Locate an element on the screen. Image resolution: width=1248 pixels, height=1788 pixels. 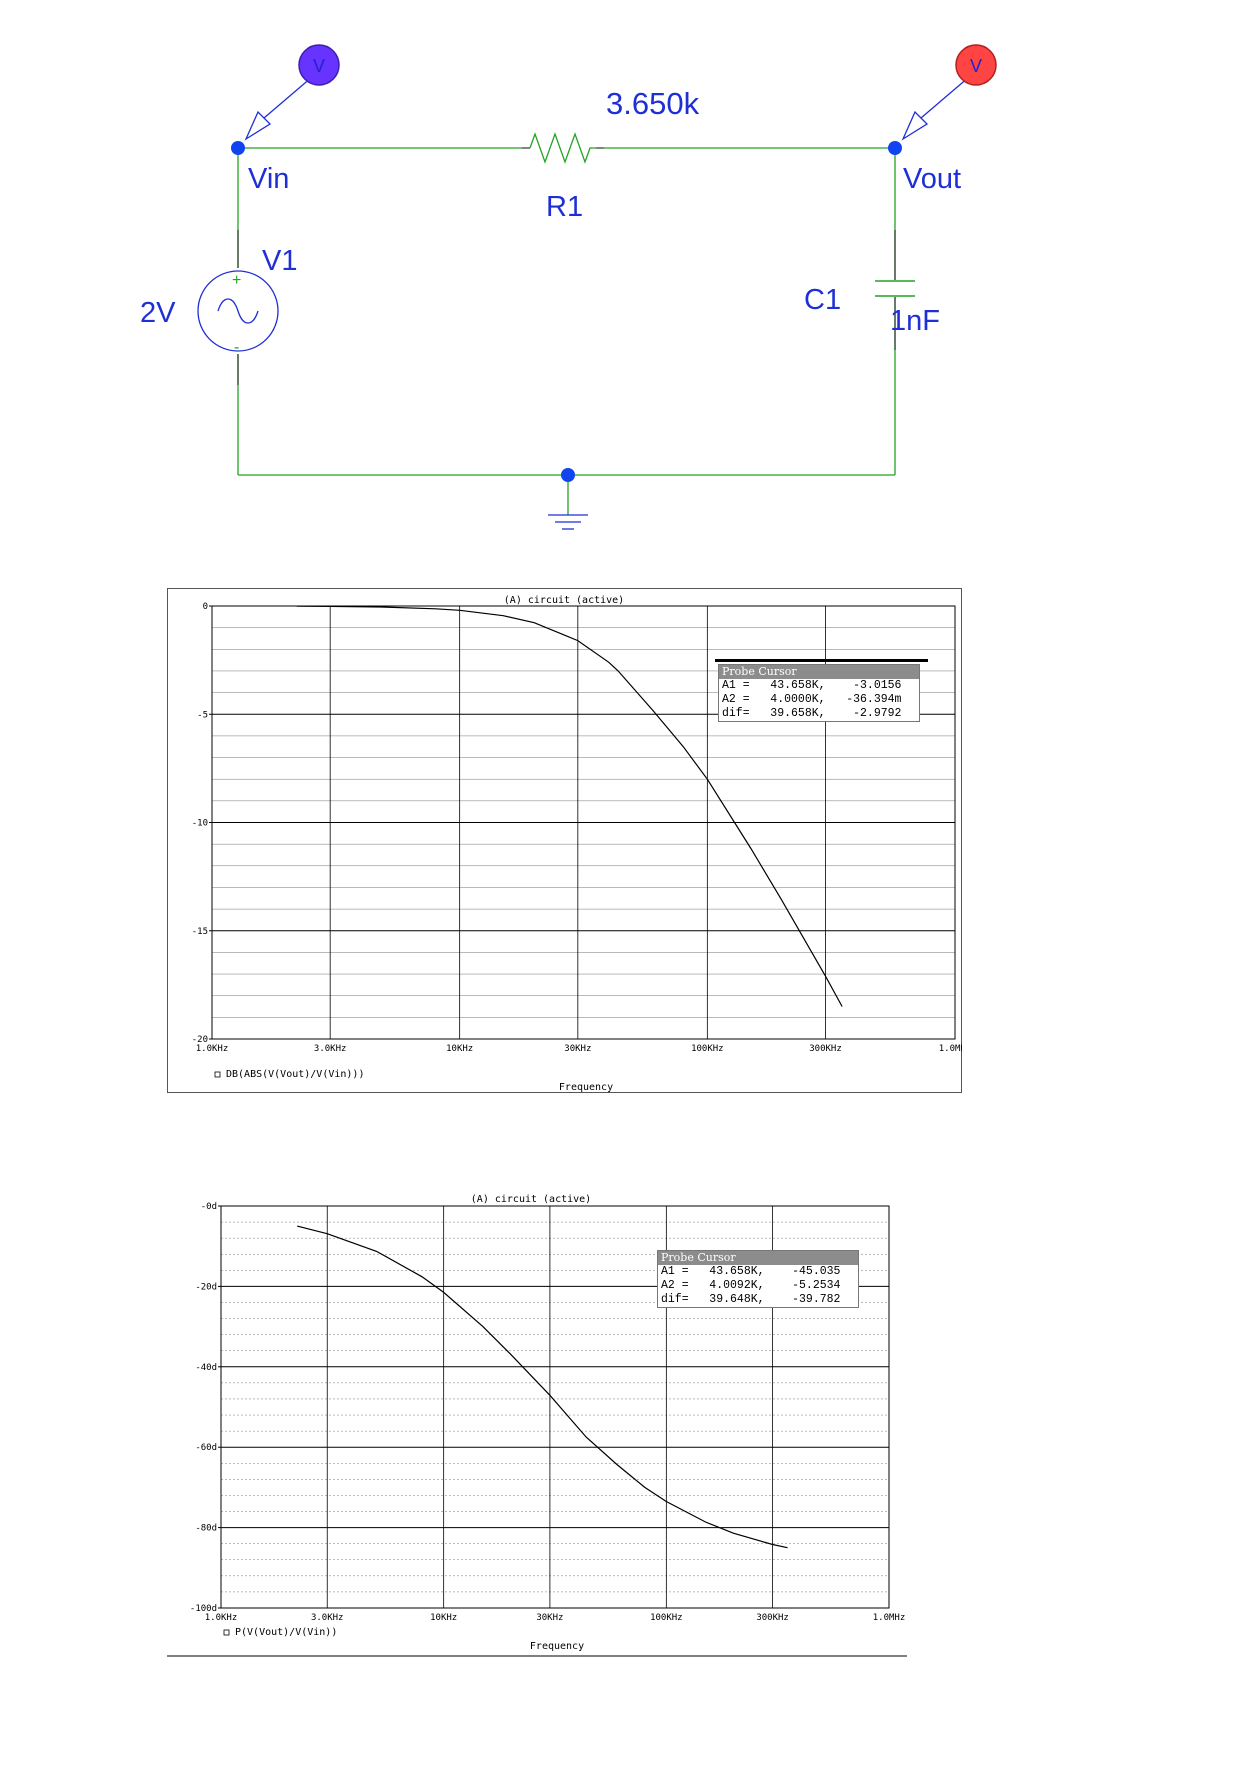
voltage-source-v1-symbol is located at coordinates (238, 311).